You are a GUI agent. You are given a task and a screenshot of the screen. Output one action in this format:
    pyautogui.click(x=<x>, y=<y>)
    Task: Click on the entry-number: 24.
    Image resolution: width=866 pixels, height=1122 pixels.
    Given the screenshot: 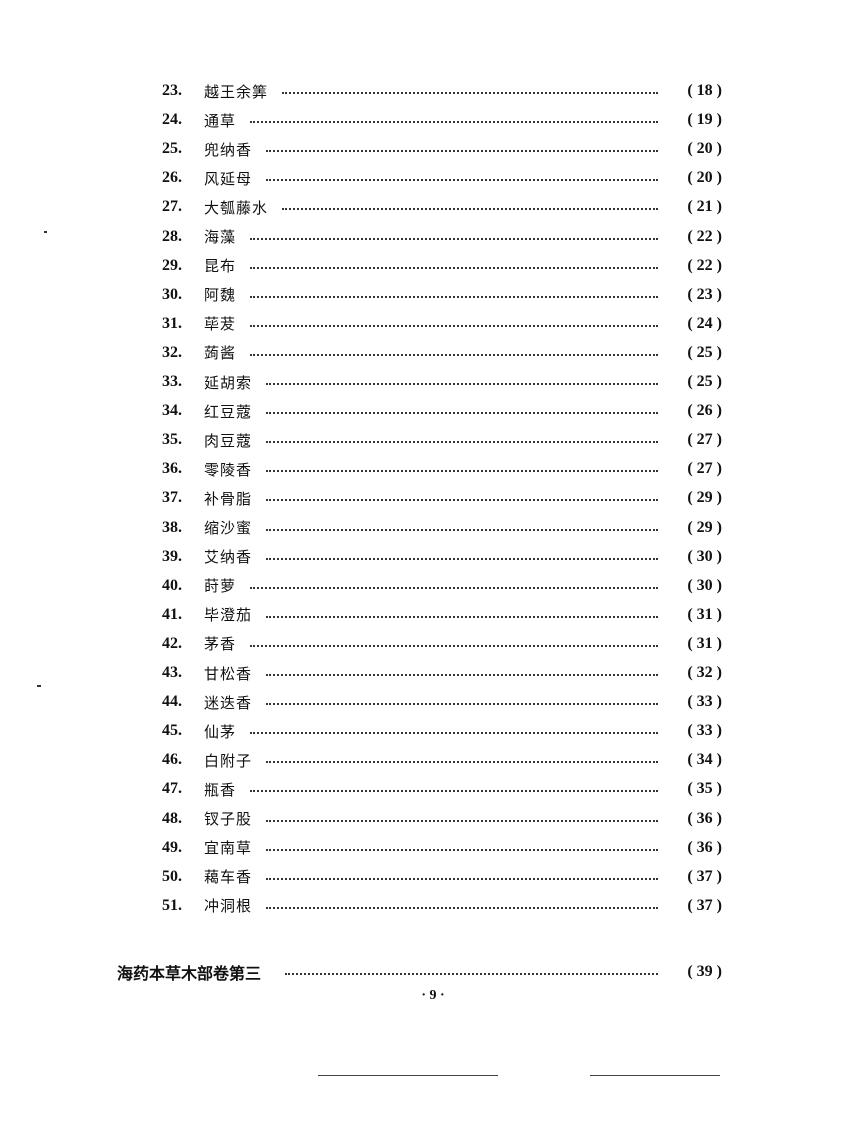 What is the action you would take?
    pyautogui.click(x=172, y=120)
    